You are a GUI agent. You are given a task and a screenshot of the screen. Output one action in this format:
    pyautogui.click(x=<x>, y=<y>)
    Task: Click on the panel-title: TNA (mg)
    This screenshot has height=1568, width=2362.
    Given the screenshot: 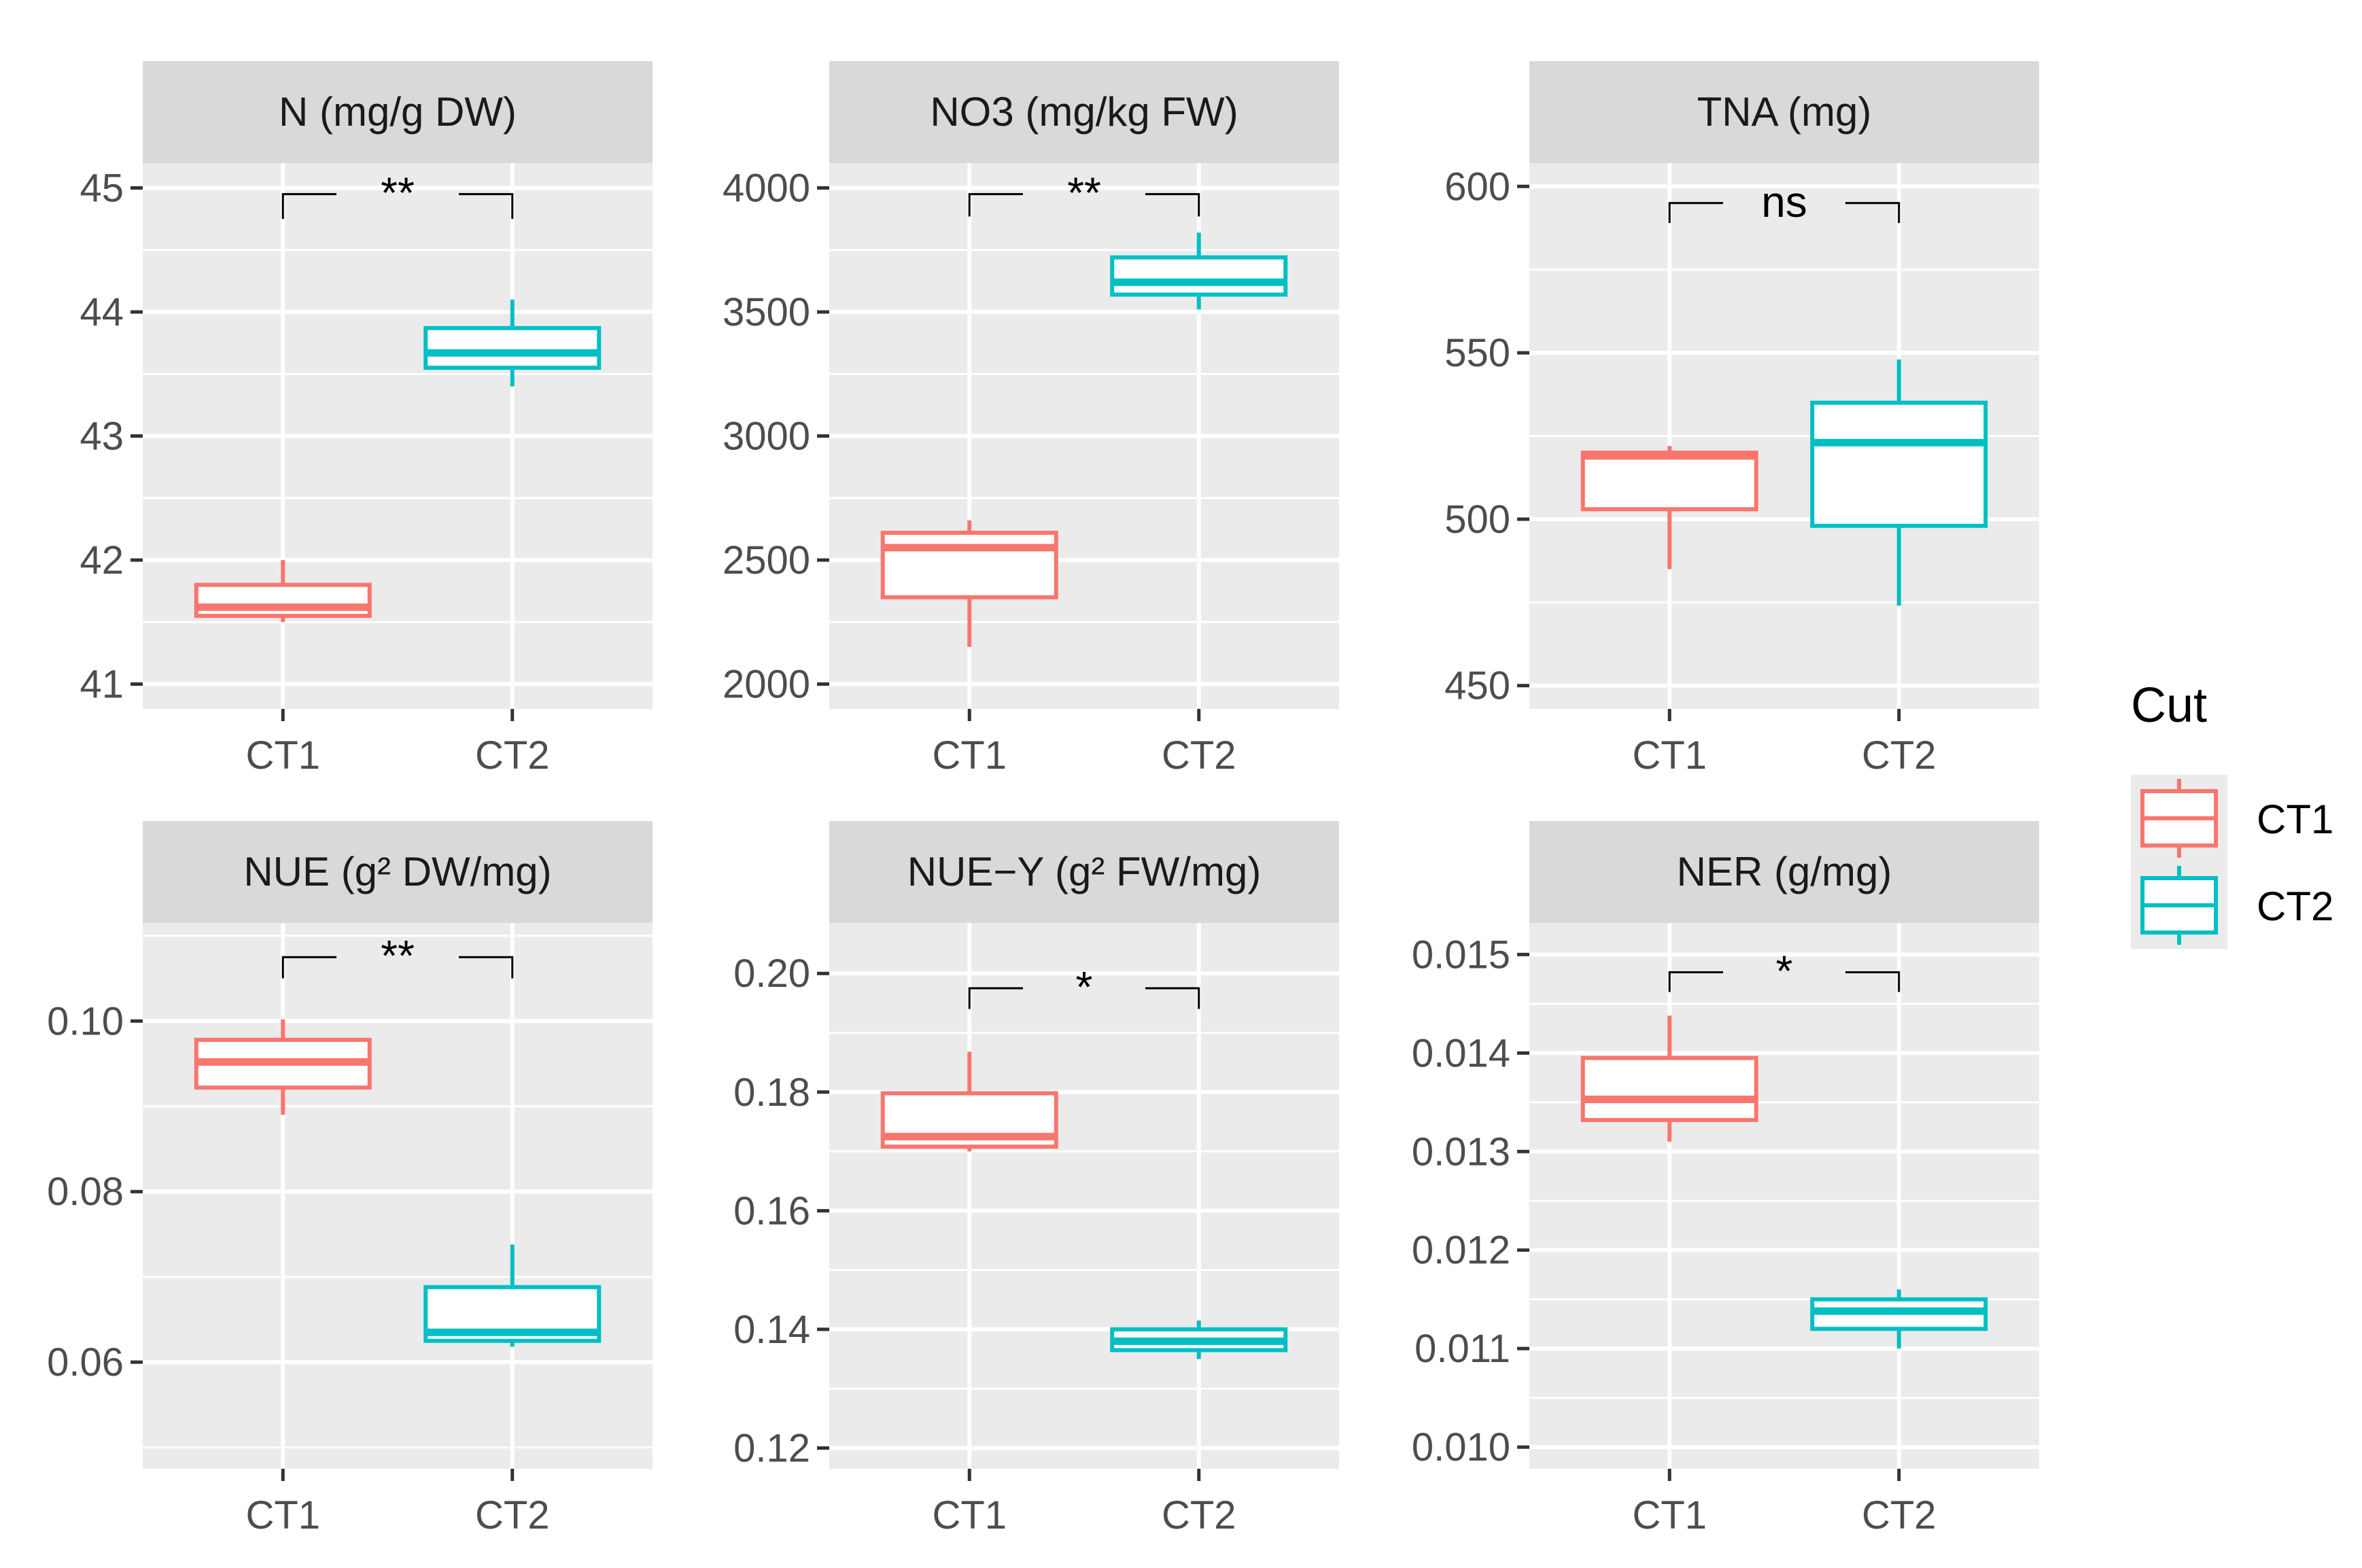 What is the action you would take?
    pyautogui.click(x=1784, y=112)
    